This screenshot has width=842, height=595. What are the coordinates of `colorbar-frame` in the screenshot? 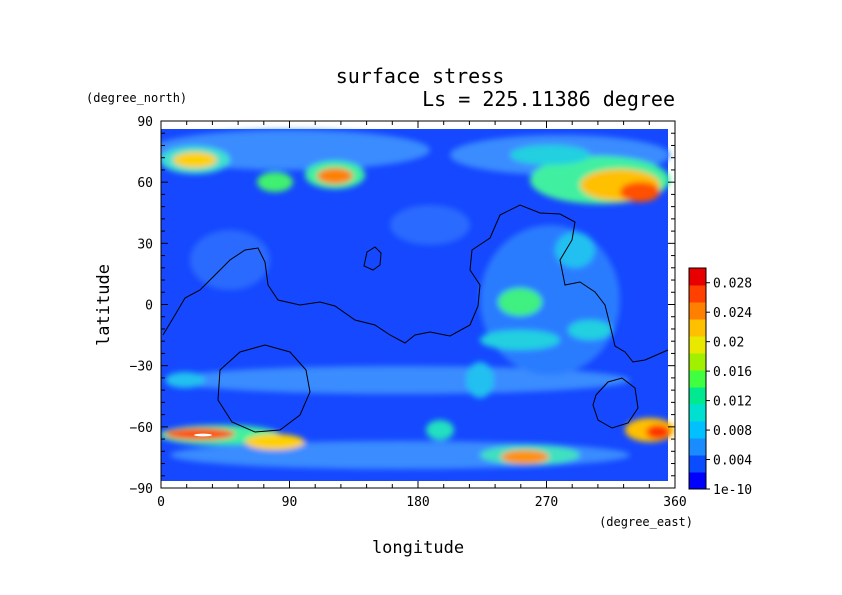 It's located at (697, 378).